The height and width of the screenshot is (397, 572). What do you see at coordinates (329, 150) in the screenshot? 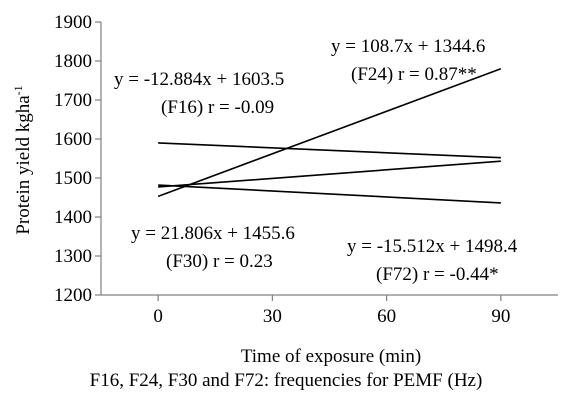
I see `series-line-f16` at bounding box center [329, 150].